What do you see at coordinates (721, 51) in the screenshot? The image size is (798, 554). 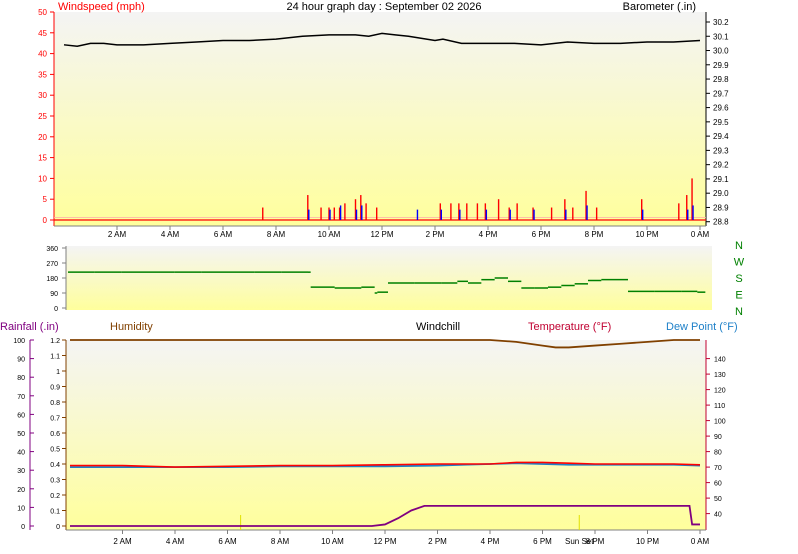 I see `barometer-tick-label: 30.0` at bounding box center [721, 51].